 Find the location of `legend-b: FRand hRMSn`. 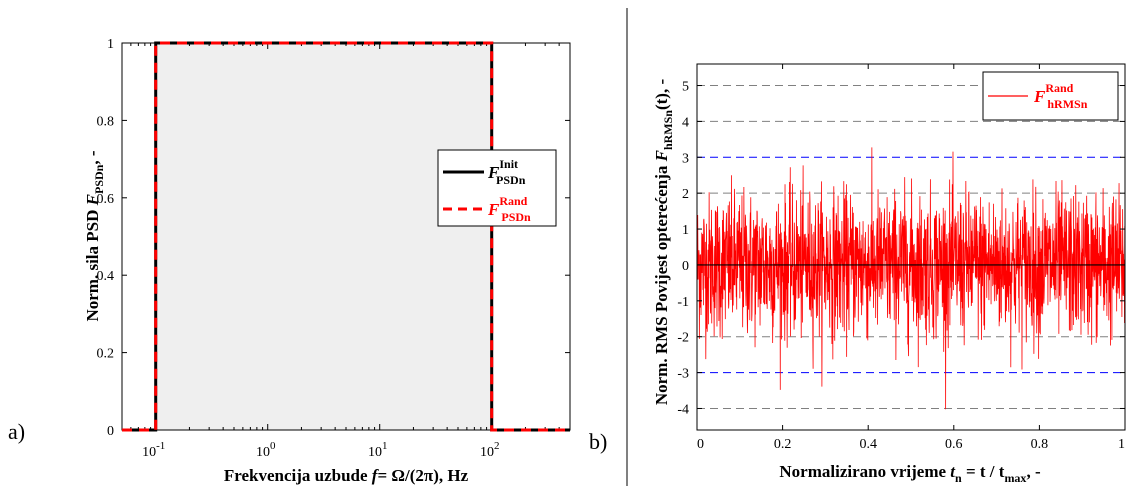

legend-b: FRand hRMSn is located at coordinates (1050, 96).